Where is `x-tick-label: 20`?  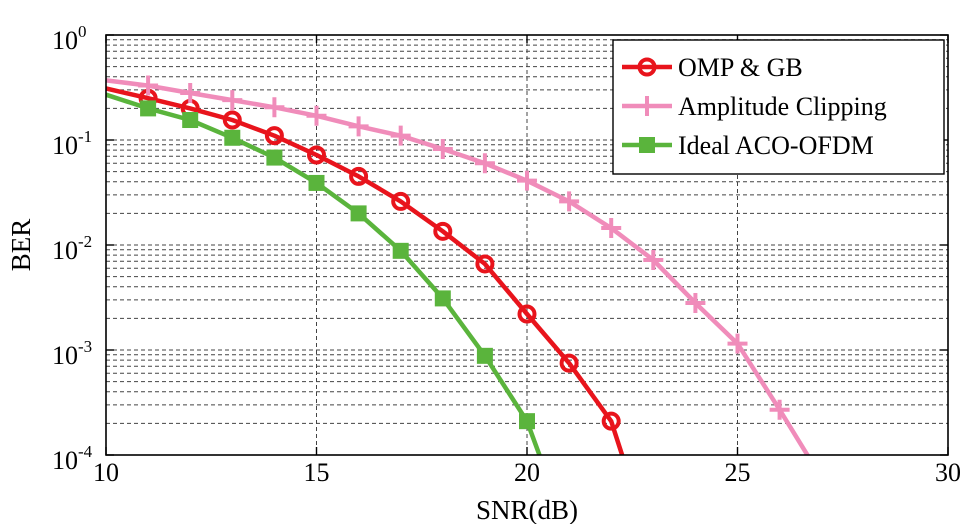 x-tick-label: 20 is located at coordinates (527, 472).